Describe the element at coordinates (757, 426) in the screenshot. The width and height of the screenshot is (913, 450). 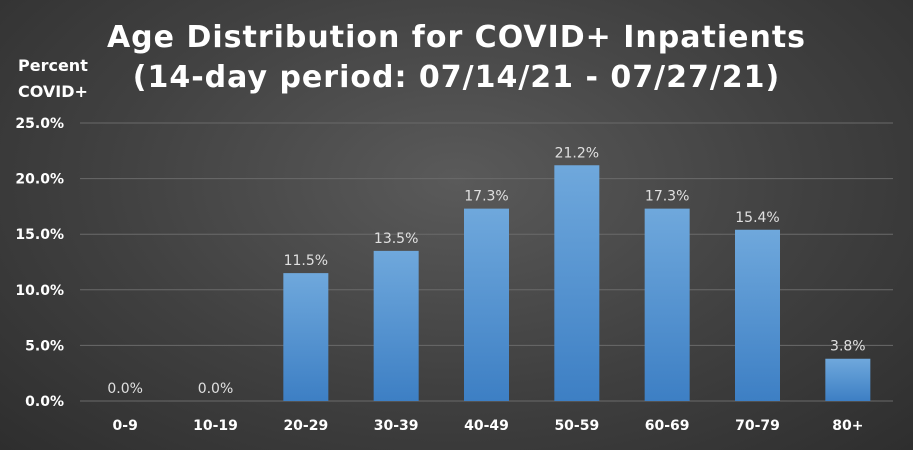
I see `x-tick-label-70-79: 70-79` at that location.